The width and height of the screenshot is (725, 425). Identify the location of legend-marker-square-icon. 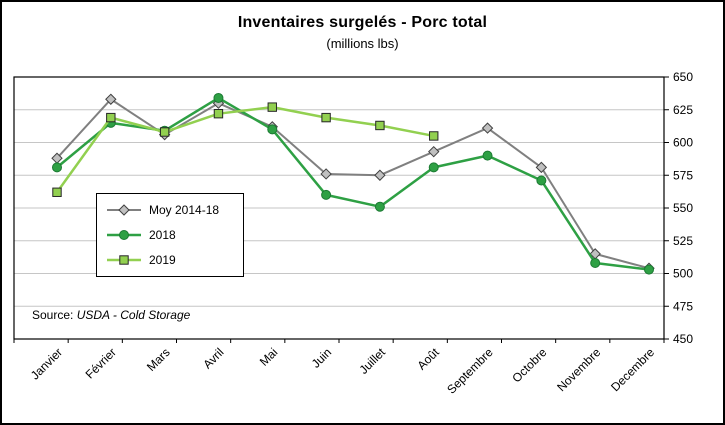
(124, 260).